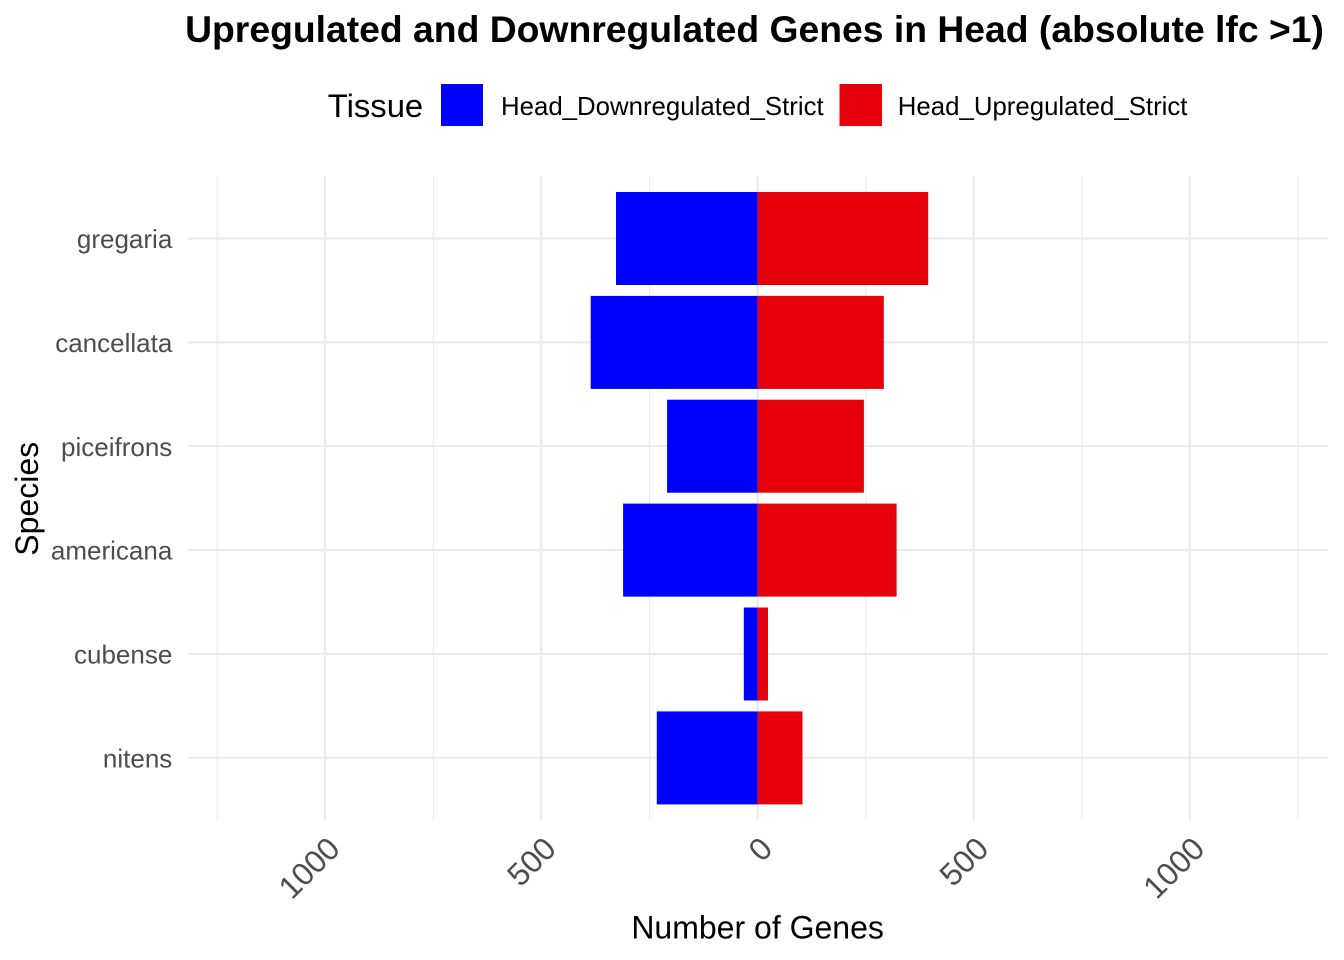  I want to click on svg-text: Tissue, so click(375, 105).